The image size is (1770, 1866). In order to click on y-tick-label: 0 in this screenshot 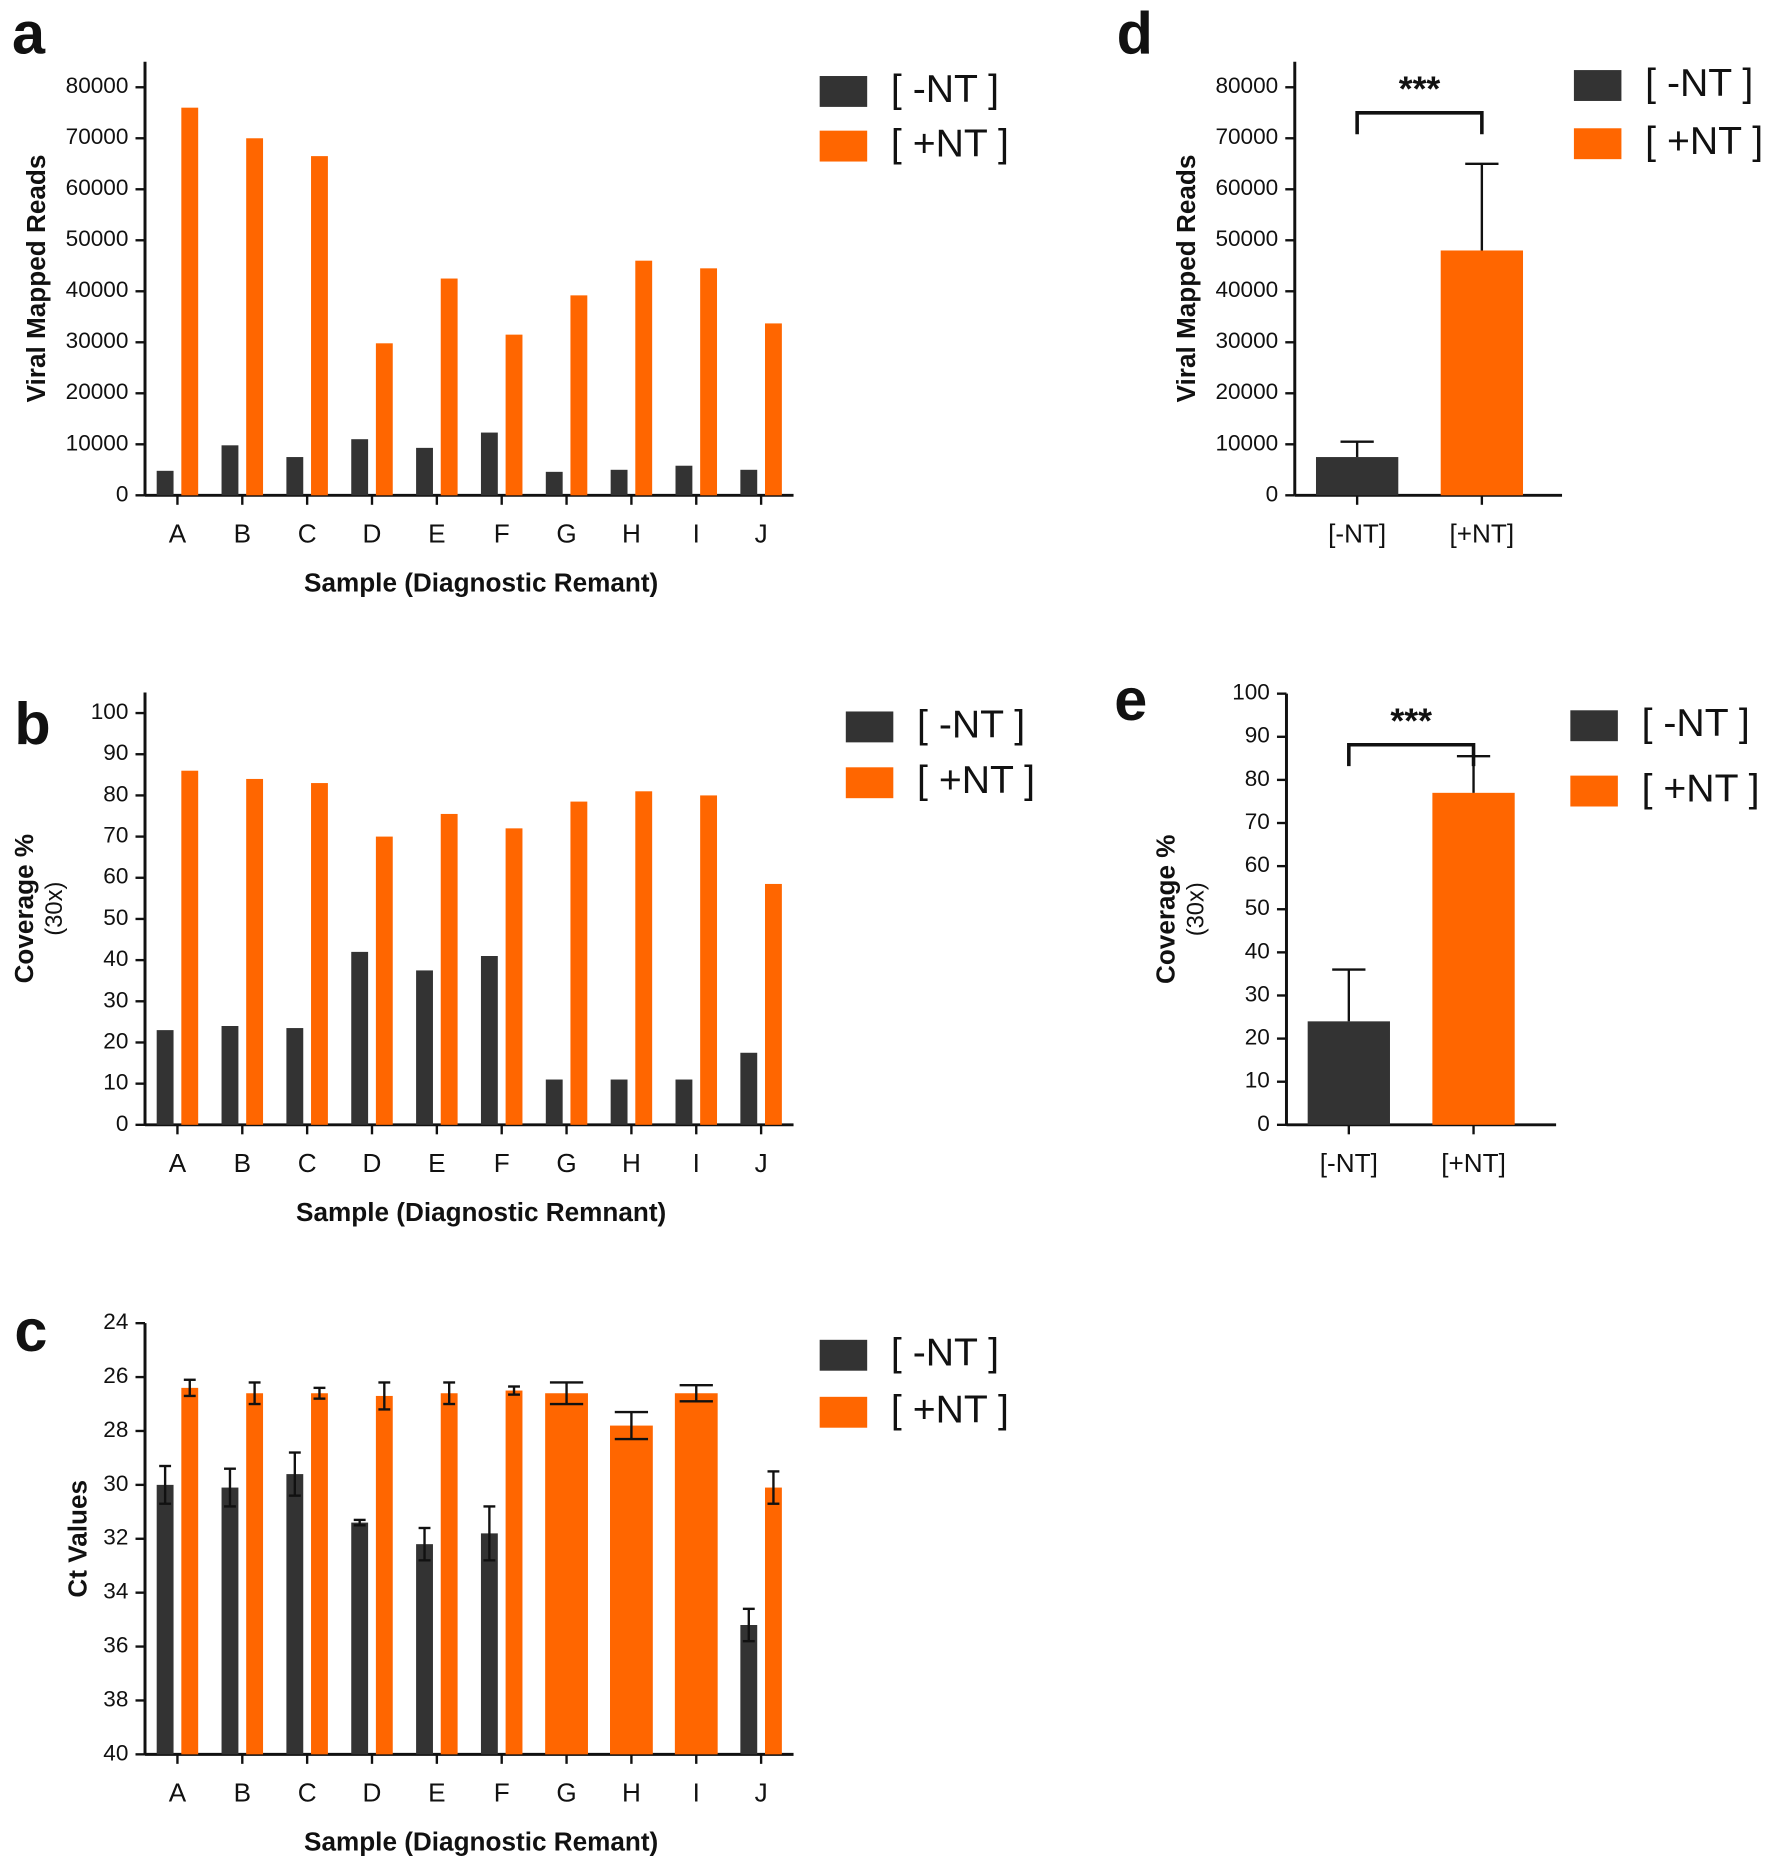, I will do `click(1263, 1123)`.